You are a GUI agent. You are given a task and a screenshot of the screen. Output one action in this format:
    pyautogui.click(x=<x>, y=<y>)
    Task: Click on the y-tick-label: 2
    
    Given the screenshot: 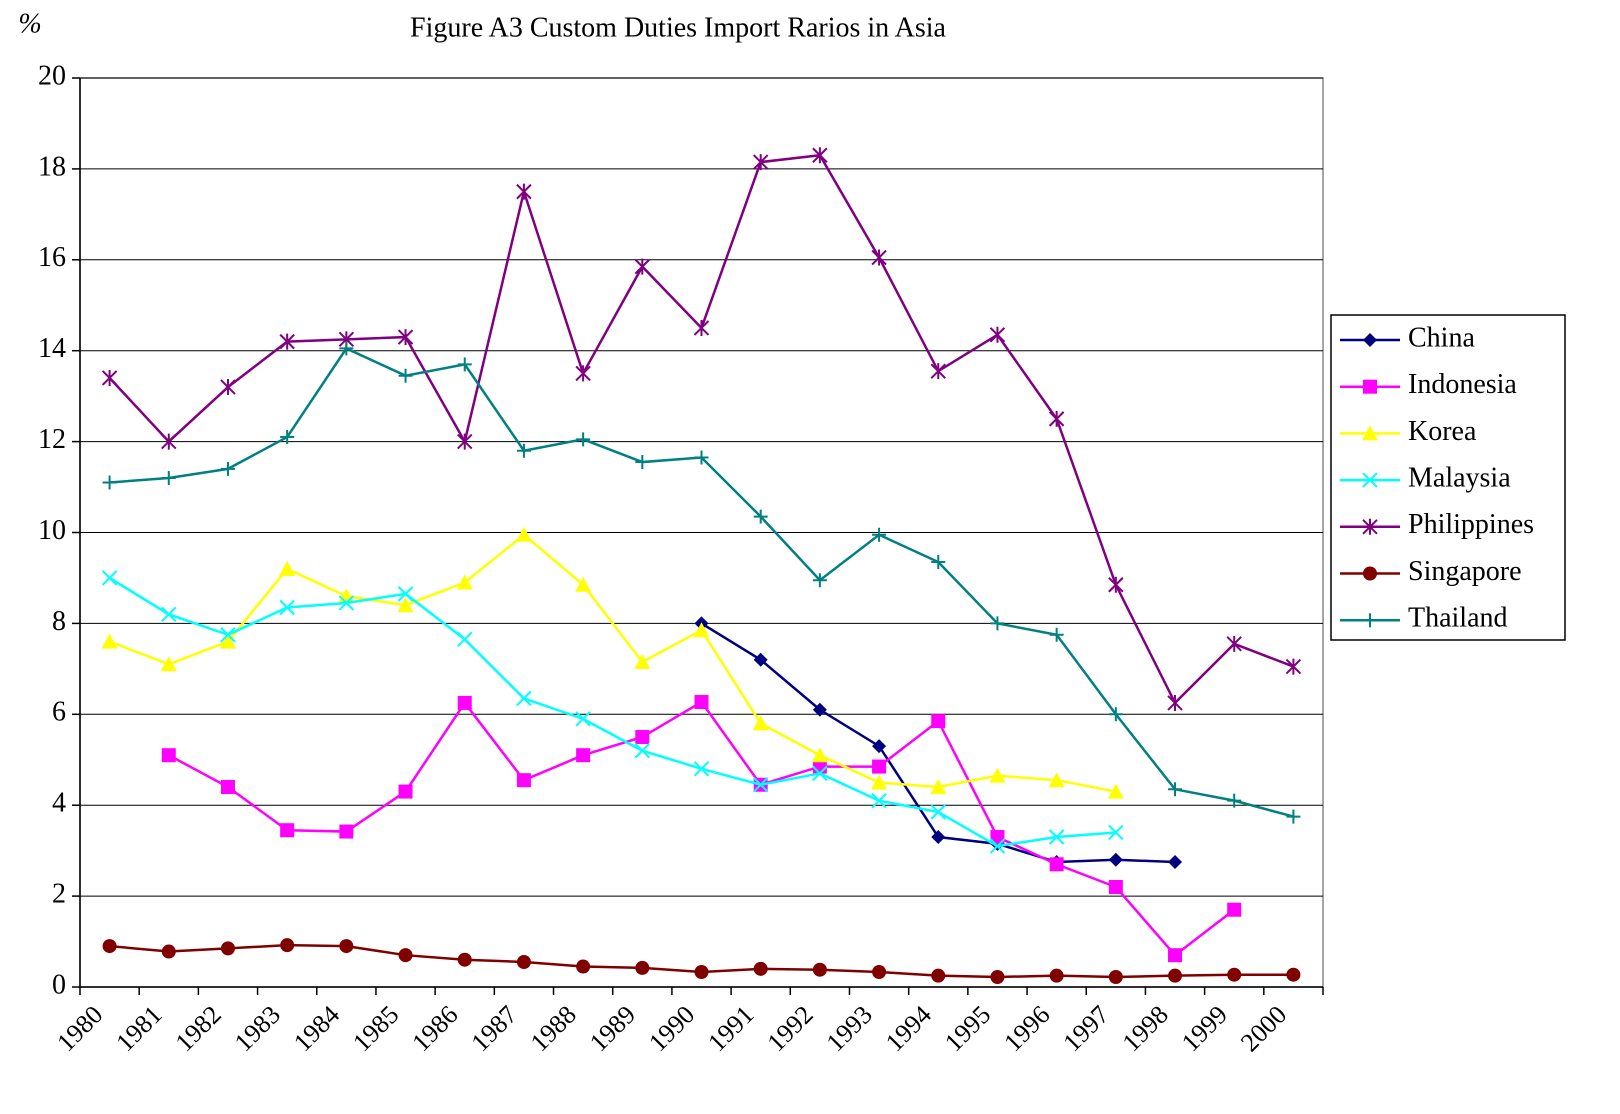 What is the action you would take?
    pyautogui.click(x=59, y=894)
    